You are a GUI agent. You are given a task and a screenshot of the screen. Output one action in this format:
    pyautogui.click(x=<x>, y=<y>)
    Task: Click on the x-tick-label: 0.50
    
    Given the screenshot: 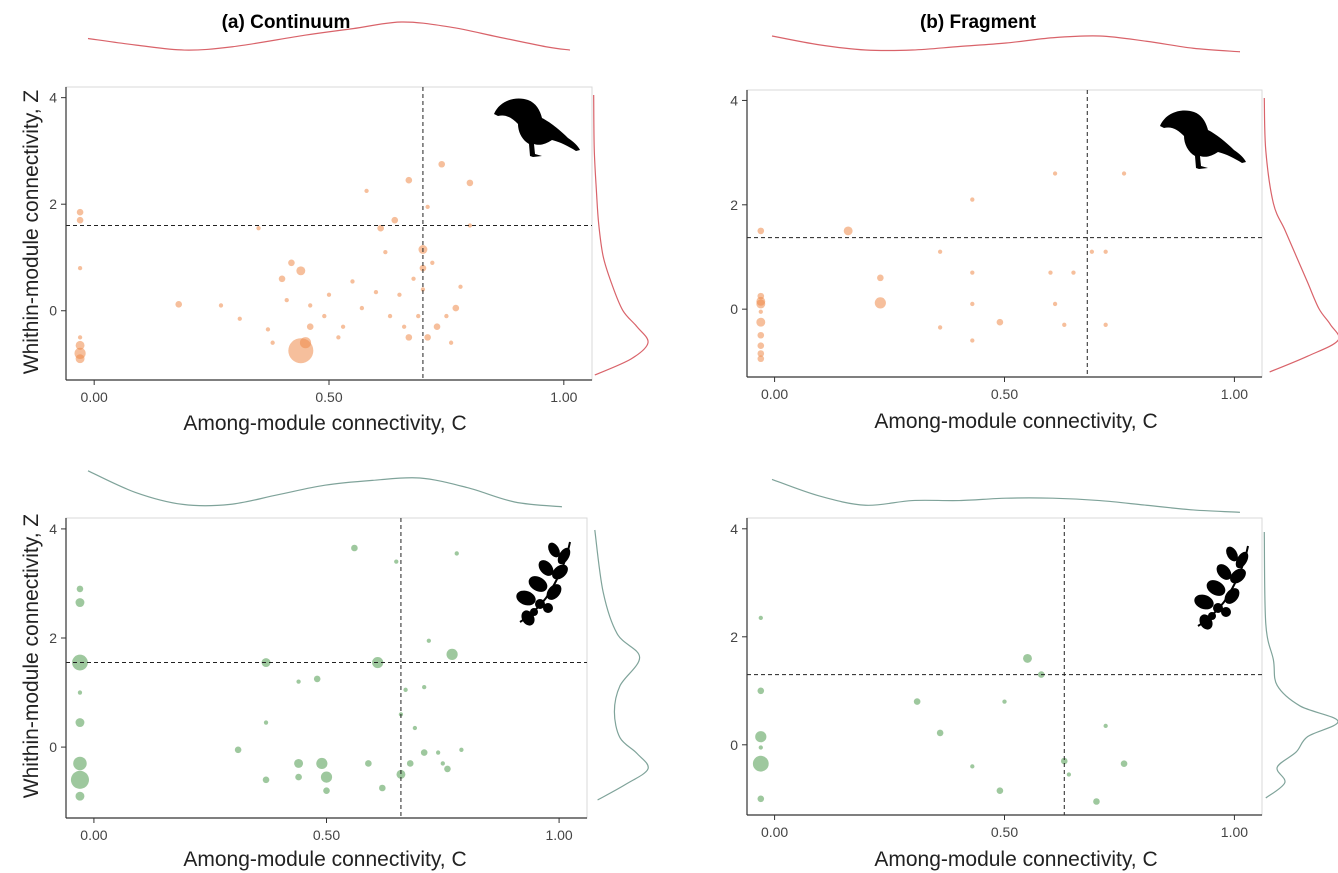 What is the action you would take?
    pyautogui.click(x=1004, y=832)
    